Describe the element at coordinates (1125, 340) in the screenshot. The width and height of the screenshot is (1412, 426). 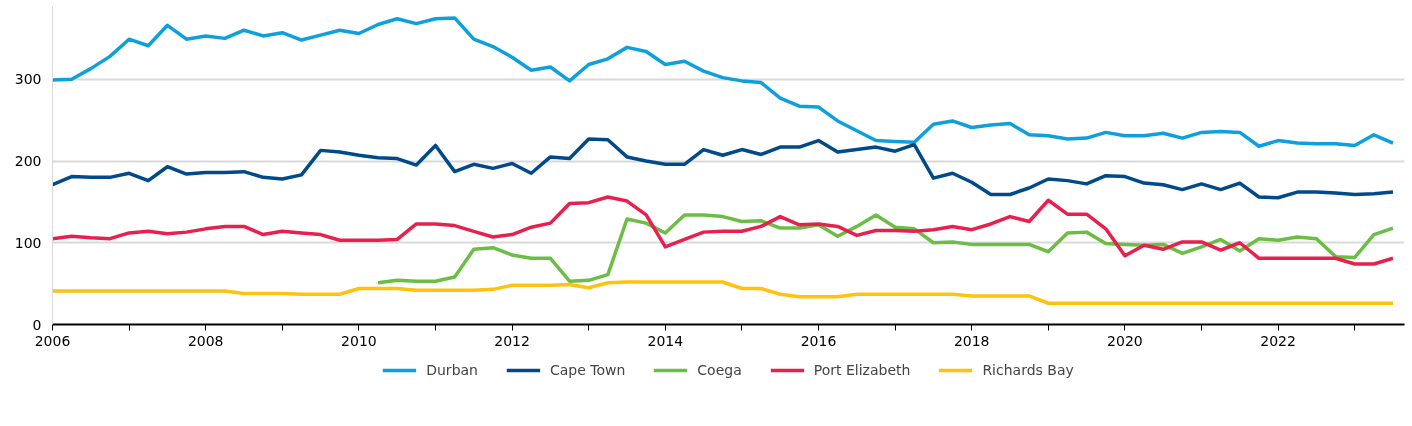
I see `x-tick-label: 2020` at that location.